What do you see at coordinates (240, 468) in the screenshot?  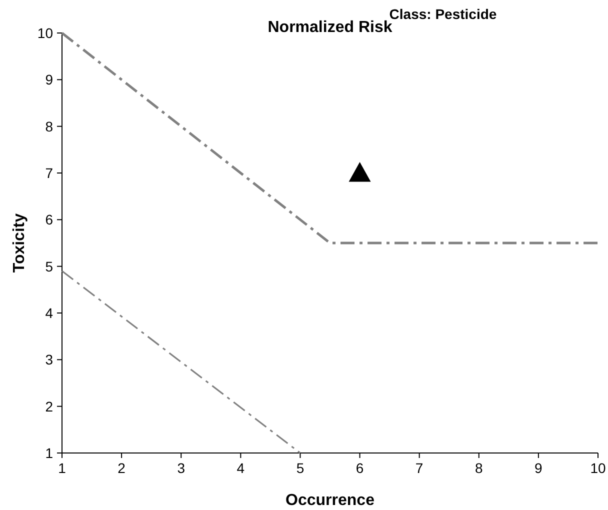 I see `x-tick-label: 4` at bounding box center [240, 468].